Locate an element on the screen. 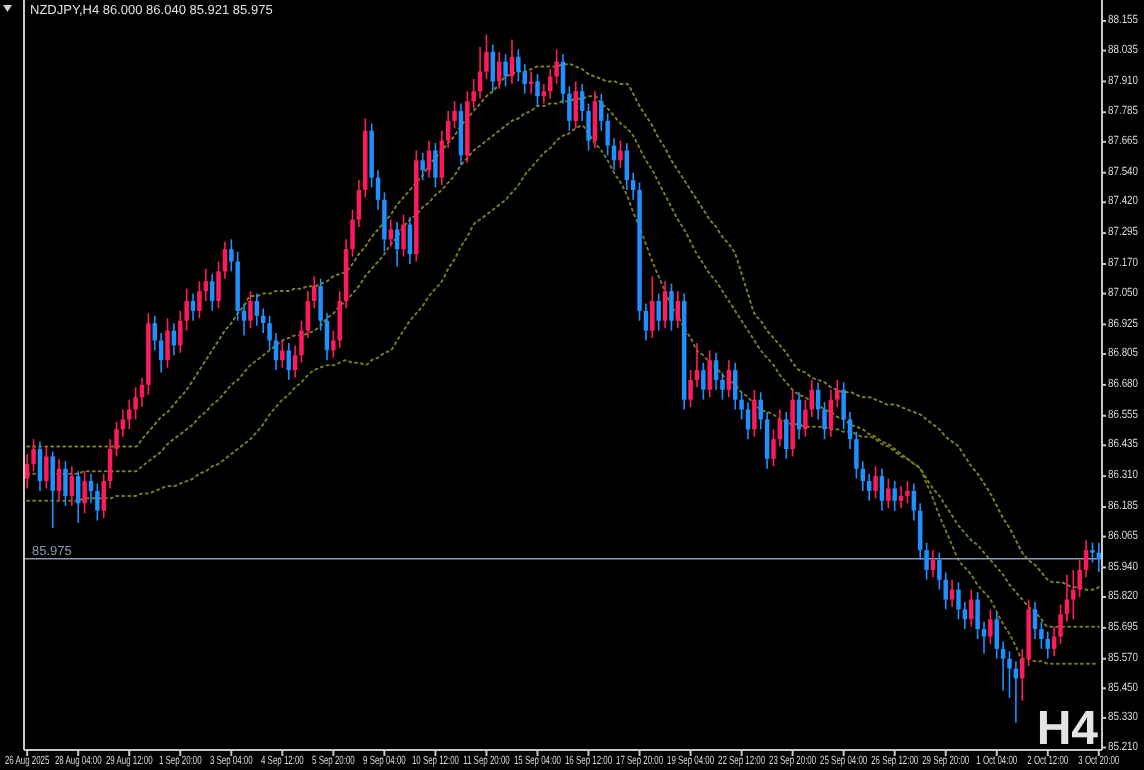  annotation: H4 is located at coordinates (1068, 729).